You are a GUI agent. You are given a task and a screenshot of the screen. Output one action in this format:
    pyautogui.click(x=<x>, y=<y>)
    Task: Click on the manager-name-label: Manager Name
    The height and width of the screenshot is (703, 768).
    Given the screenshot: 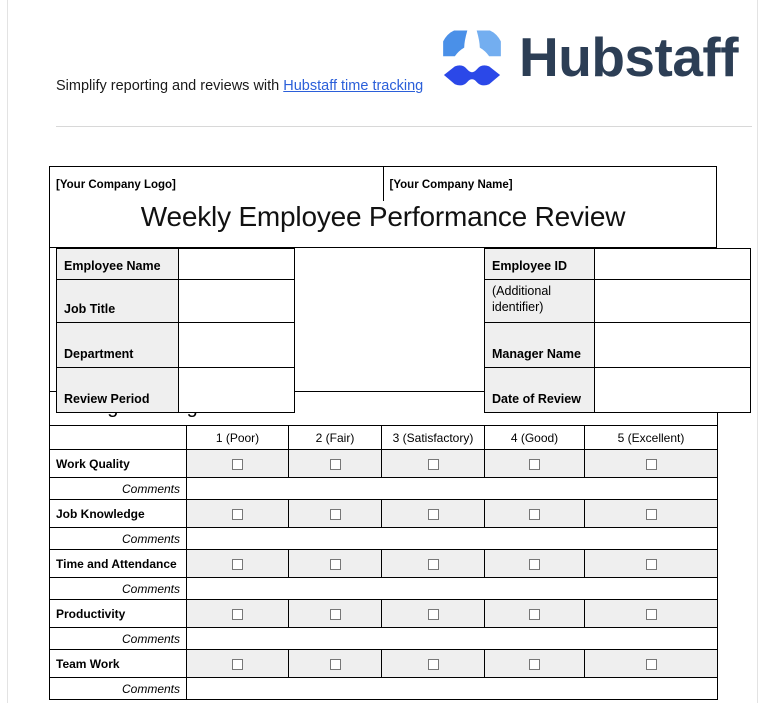 What is the action you would take?
    pyautogui.click(x=539, y=345)
    